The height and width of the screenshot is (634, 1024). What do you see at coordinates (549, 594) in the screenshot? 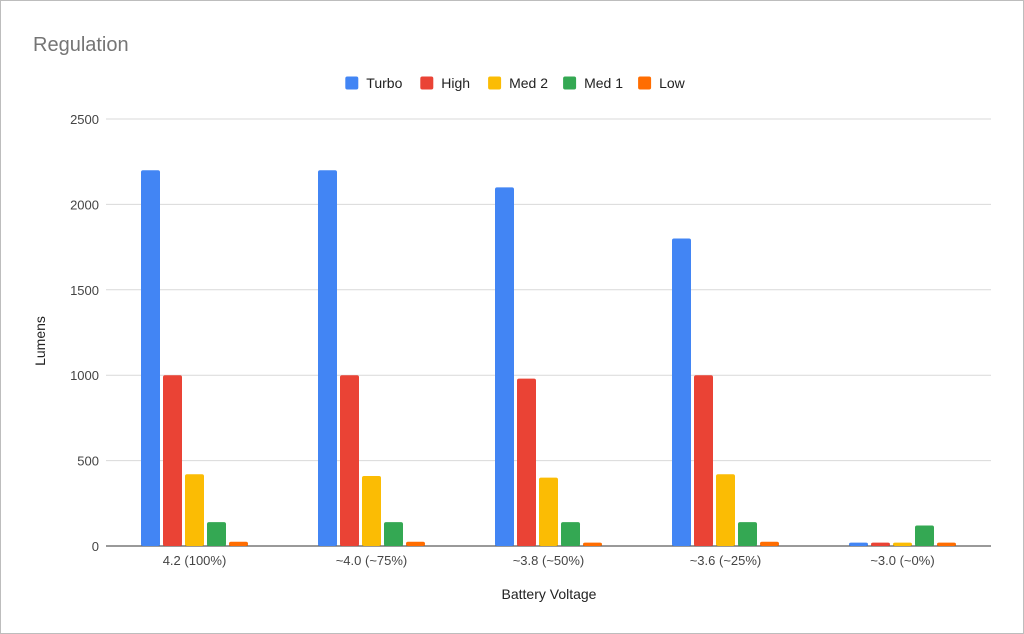
I see `x-axis-title: Battery Voltage` at bounding box center [549, 594].